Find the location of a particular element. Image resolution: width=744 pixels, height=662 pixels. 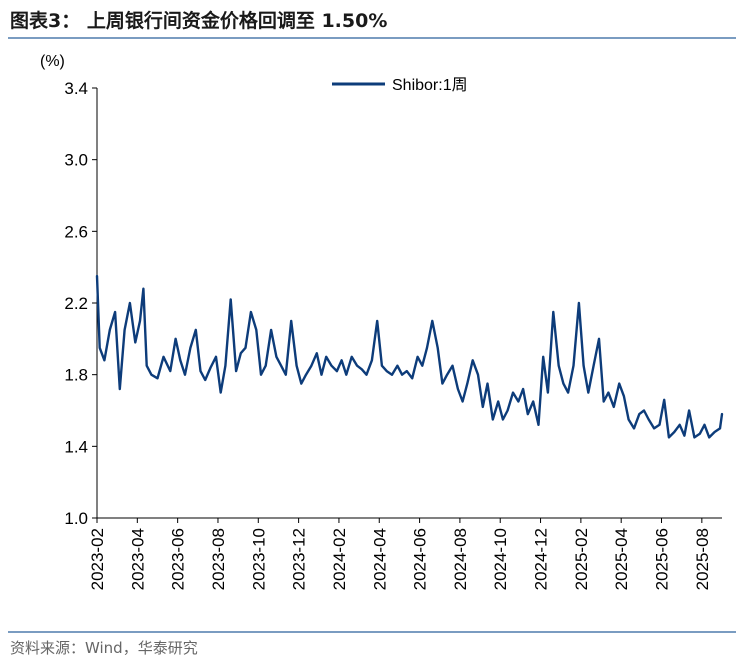

x-tick-label: 2024-06 is located at coordinates (420, 559).